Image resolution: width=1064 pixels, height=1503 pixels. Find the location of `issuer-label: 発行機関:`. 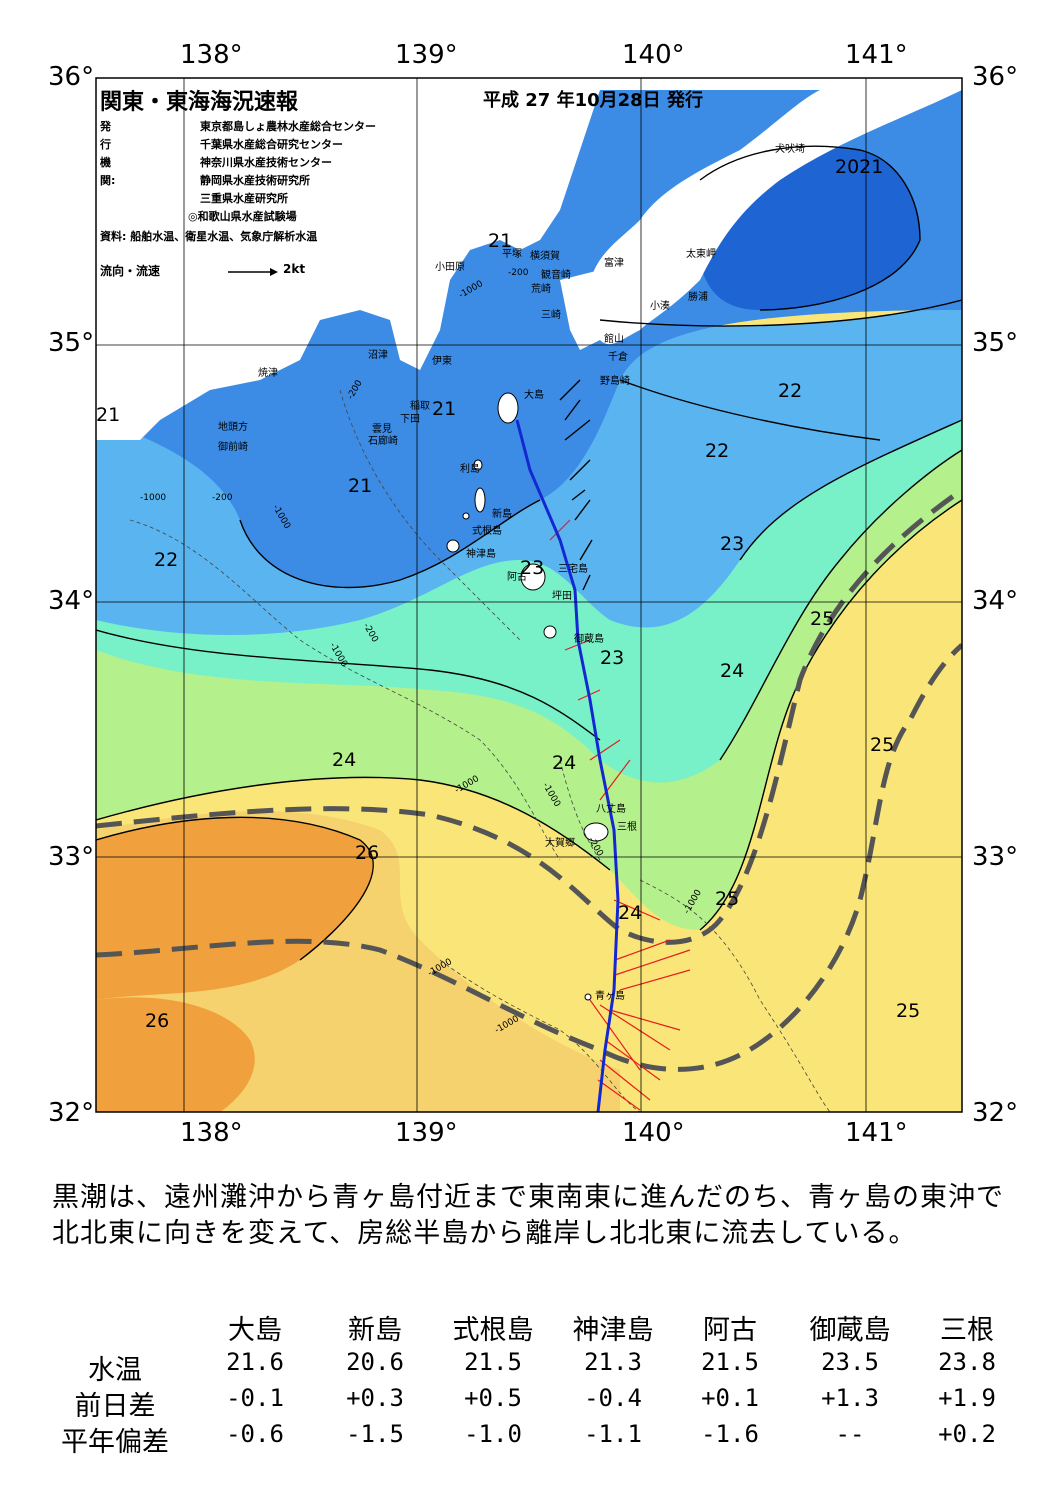

issuer-label: 発行機関: is located at coordinates (108, 153).